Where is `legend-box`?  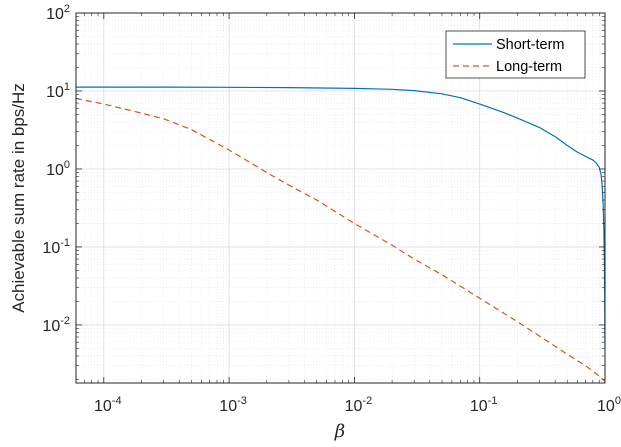 legend-box is located at coordinates (515, 54).